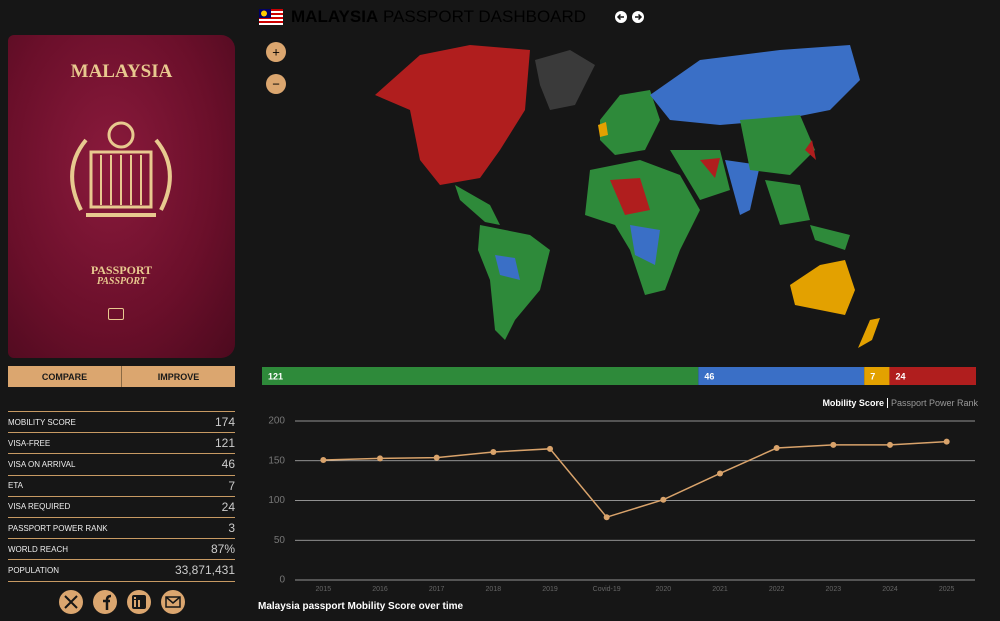 Image resolution: width=1000 pixels, height=621 pixels. I want to click on zoom-controls: + −, so click(276, 68).